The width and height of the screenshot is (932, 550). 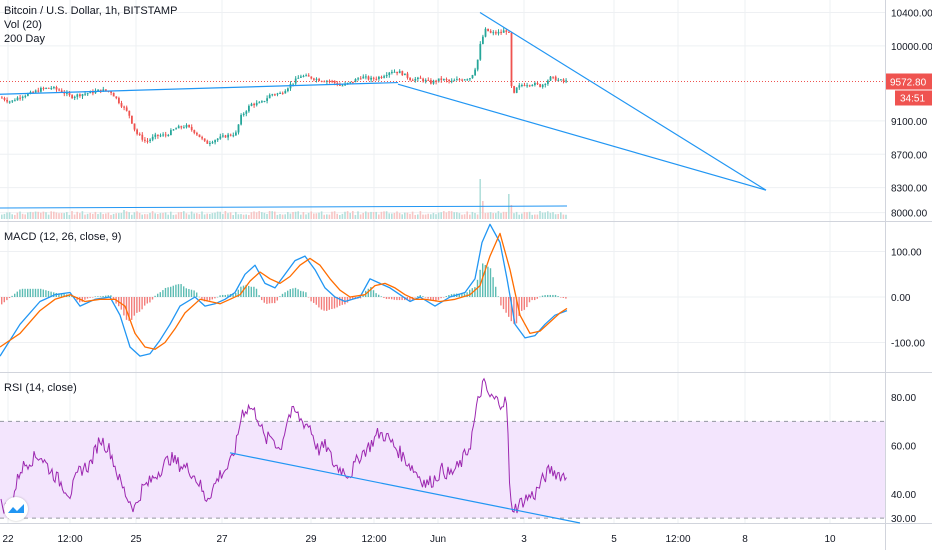 I want to click on time-axis-tick: 25, so click(x=136, y=539).